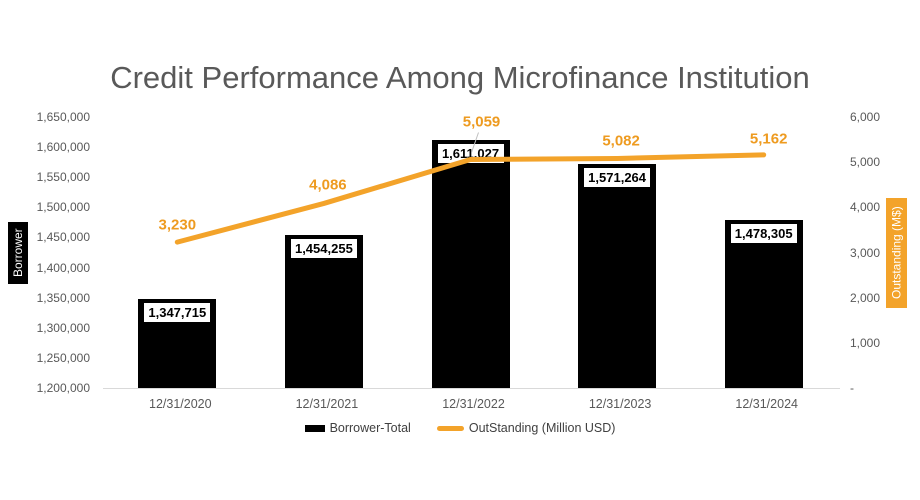 This screenshot has width=920, height=500. What do you see at coordinates (63, 297) in the screenshot?
I see `left-axis-tick-label: 1,350,000` at bounding box center [63, 297].